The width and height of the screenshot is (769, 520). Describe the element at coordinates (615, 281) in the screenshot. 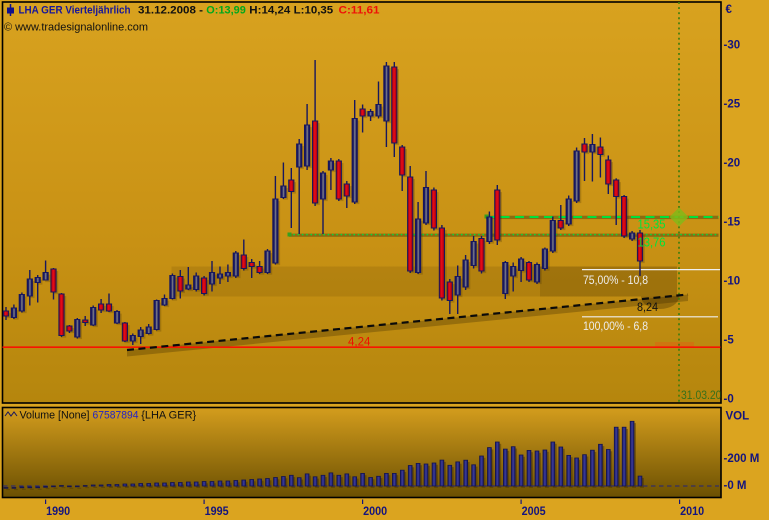

I see `svg-text: 75,00% - 10,8` at that location.